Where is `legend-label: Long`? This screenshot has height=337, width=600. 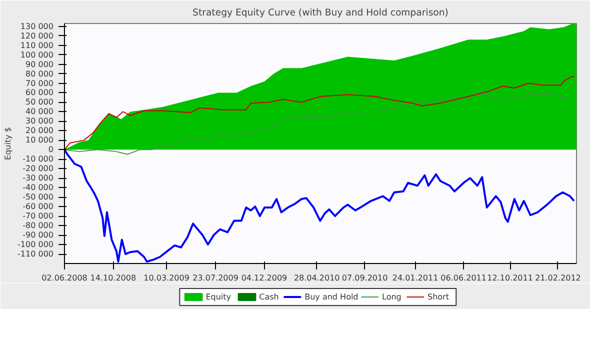 legend-label: Long is located at coordinates (392, 297).